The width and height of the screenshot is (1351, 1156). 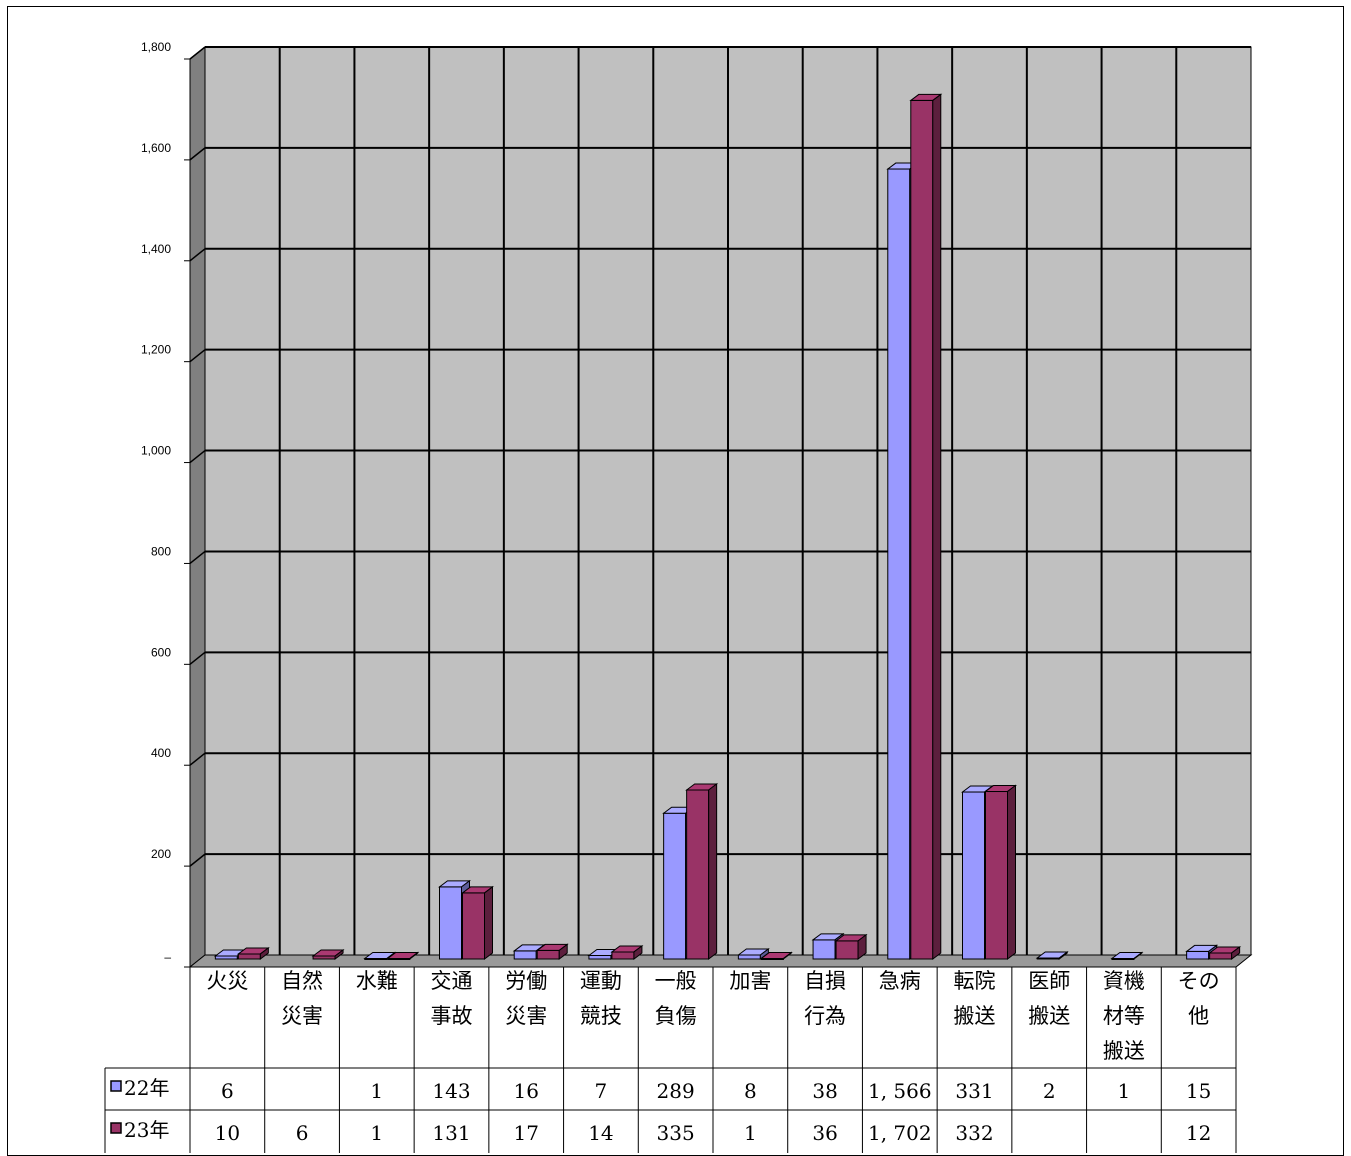 I want to click on category-label: 行為, so click(x=825, y=1016).